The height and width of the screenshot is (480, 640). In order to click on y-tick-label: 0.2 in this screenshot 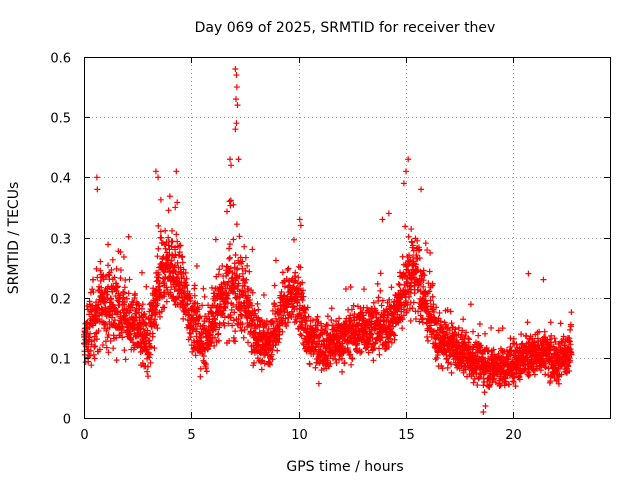, I will do `click(60, 300)`.